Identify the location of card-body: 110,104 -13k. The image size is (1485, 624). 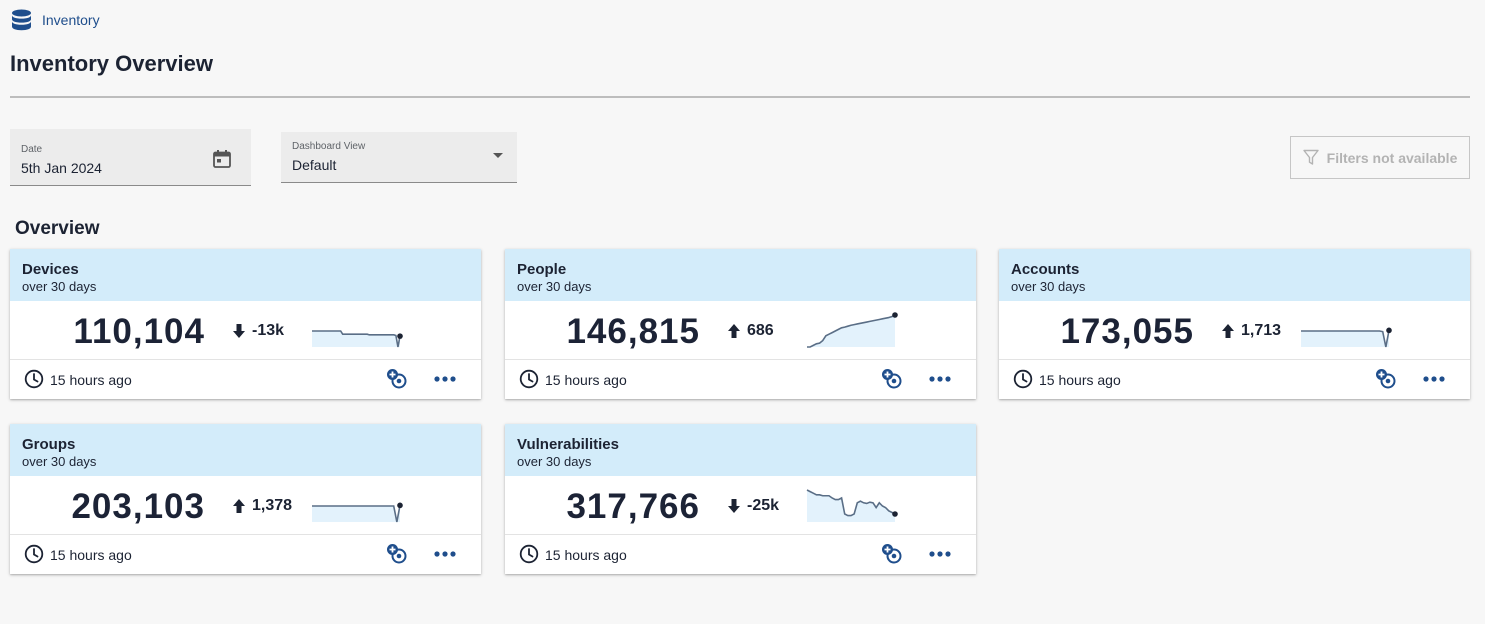
(245, 330).